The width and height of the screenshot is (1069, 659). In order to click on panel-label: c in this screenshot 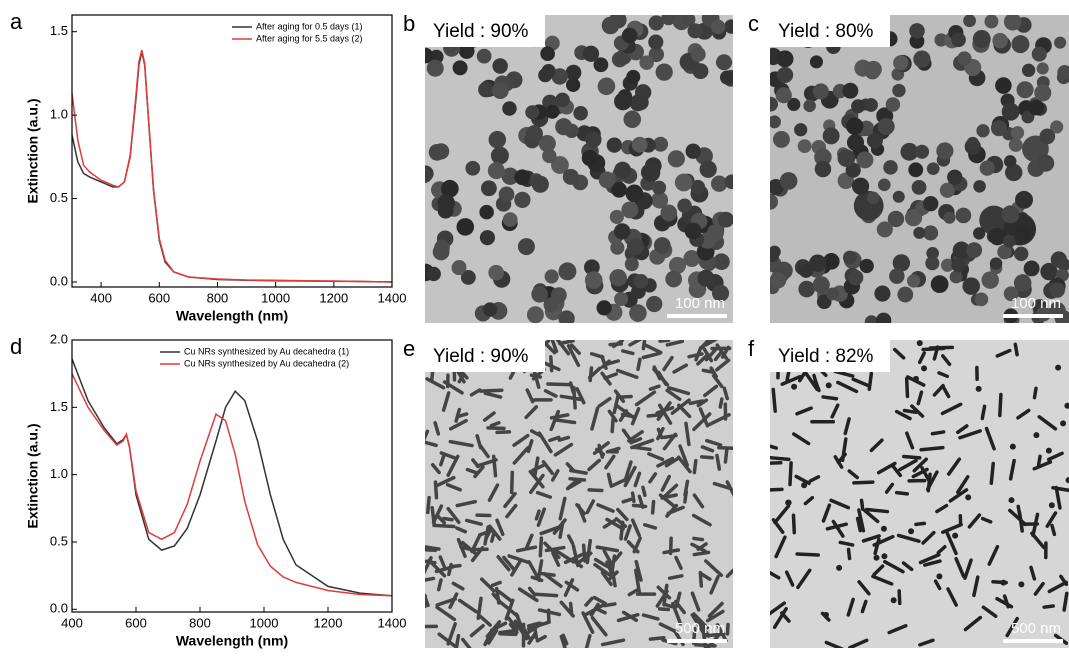, I will do `click(753, 23)`.